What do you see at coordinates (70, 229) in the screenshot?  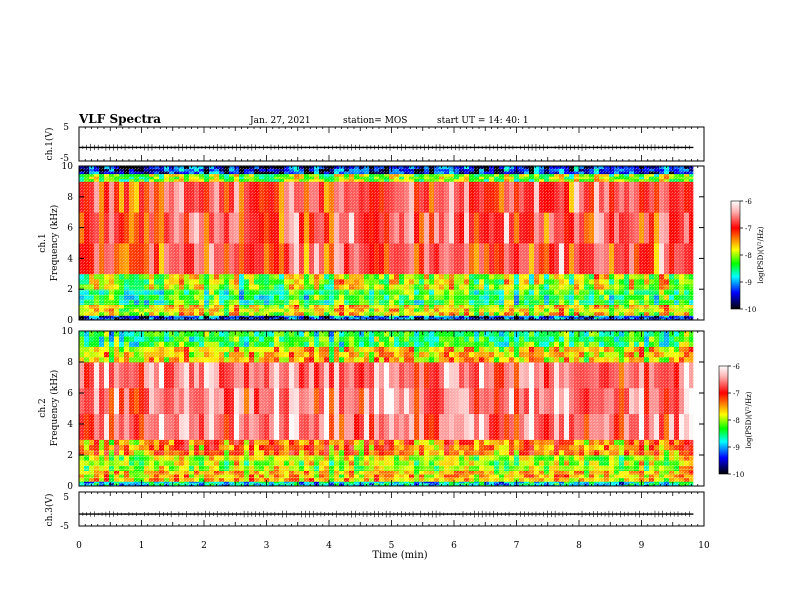 I see `ch1-spectrogram-ytick-label: 6` at bounding box center [70, 229].